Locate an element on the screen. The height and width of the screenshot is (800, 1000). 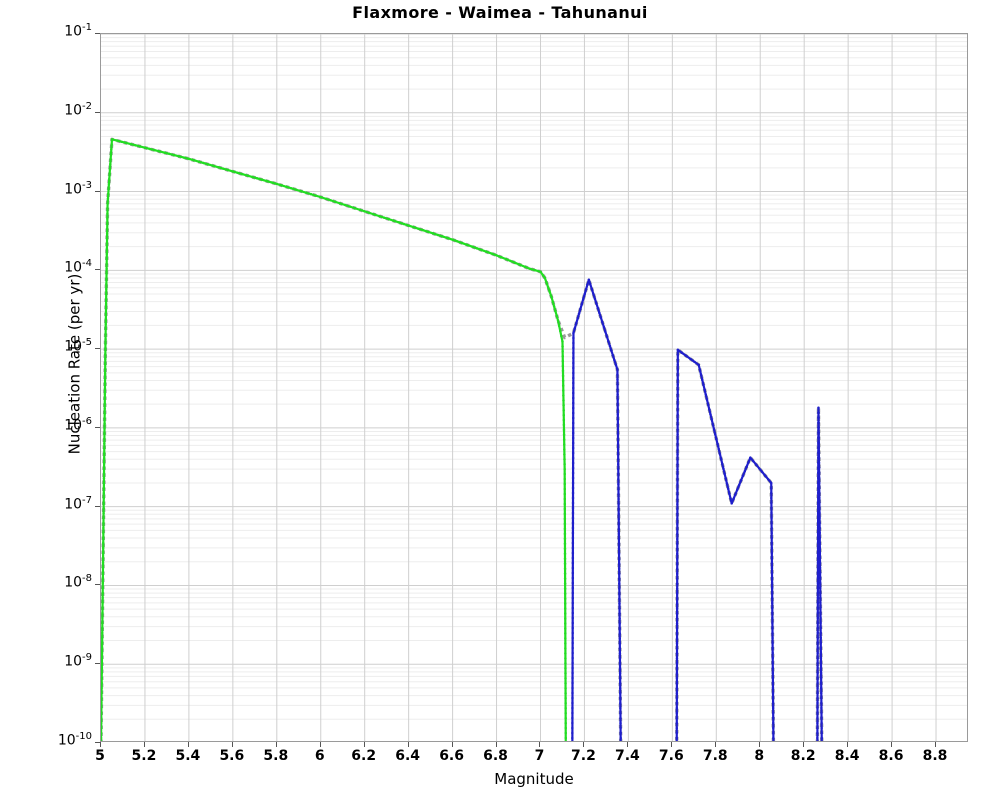
x-tick-label: 8 is located at coordinates (759, 756).